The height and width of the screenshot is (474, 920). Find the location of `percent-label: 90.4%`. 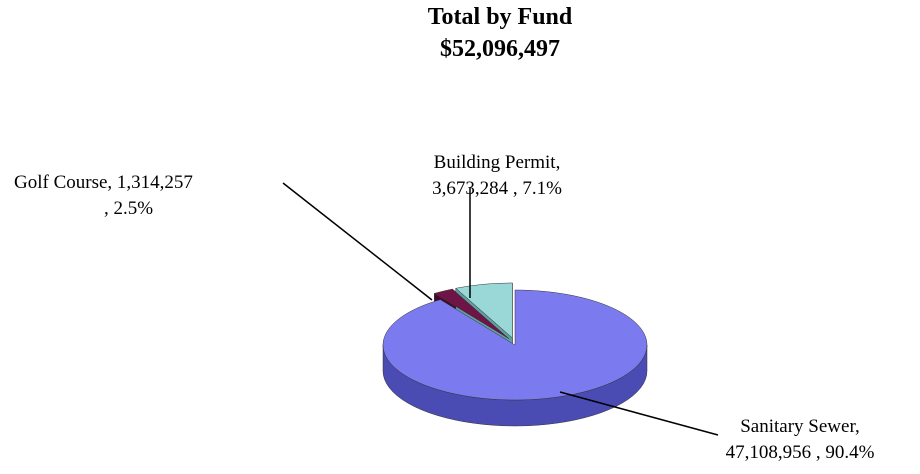

percent-label: 90.4% is located at coordinates (850, 452).